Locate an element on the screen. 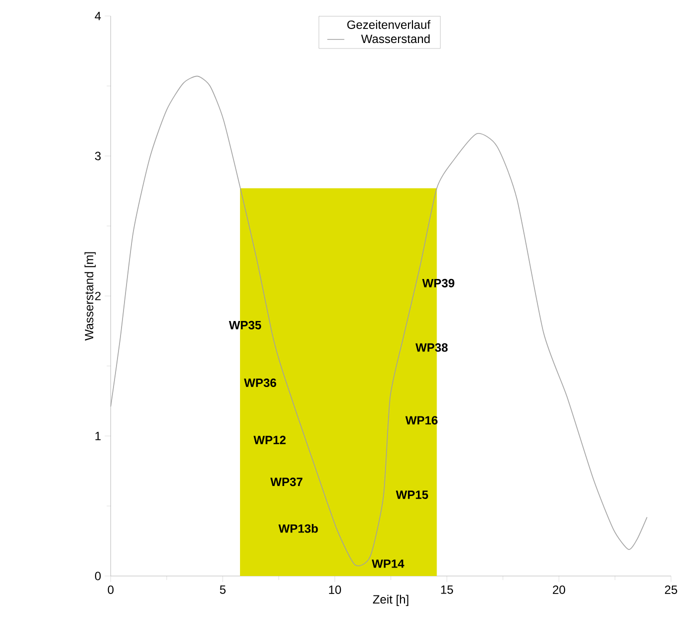  legend-title: Gezeitenverlauf is located at coordinates (388, 24).